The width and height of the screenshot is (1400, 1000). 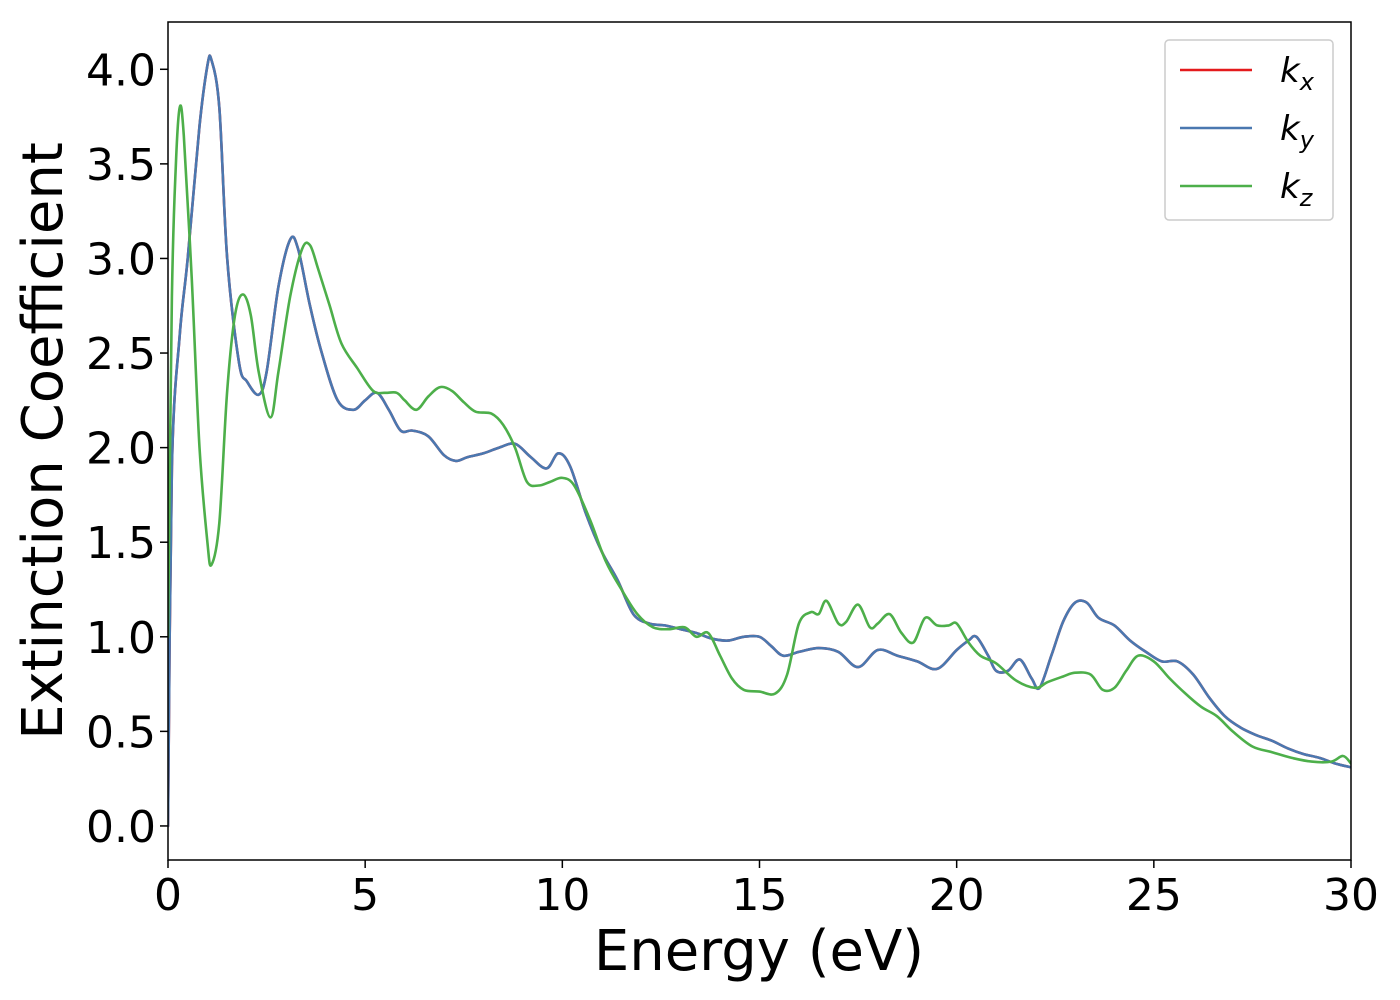 What do you see at coordinates (121, 354) in the screenshot?
I see `y-tick-label: 2.5` at bounding box center [121, 354].